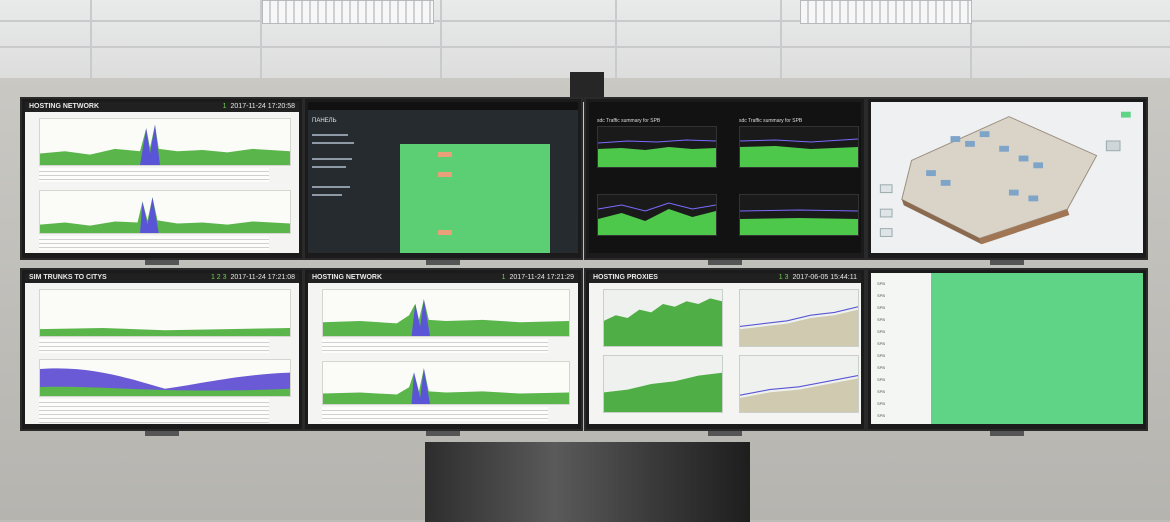 The height and width of the screenshot is (522, 1170). What do you see at coordinates (725, 348) in the screenshot?
I see `screen: HOSTING PROXIES 1 3 2017-06-05 15:44:11` at bounding box center [725, 348].